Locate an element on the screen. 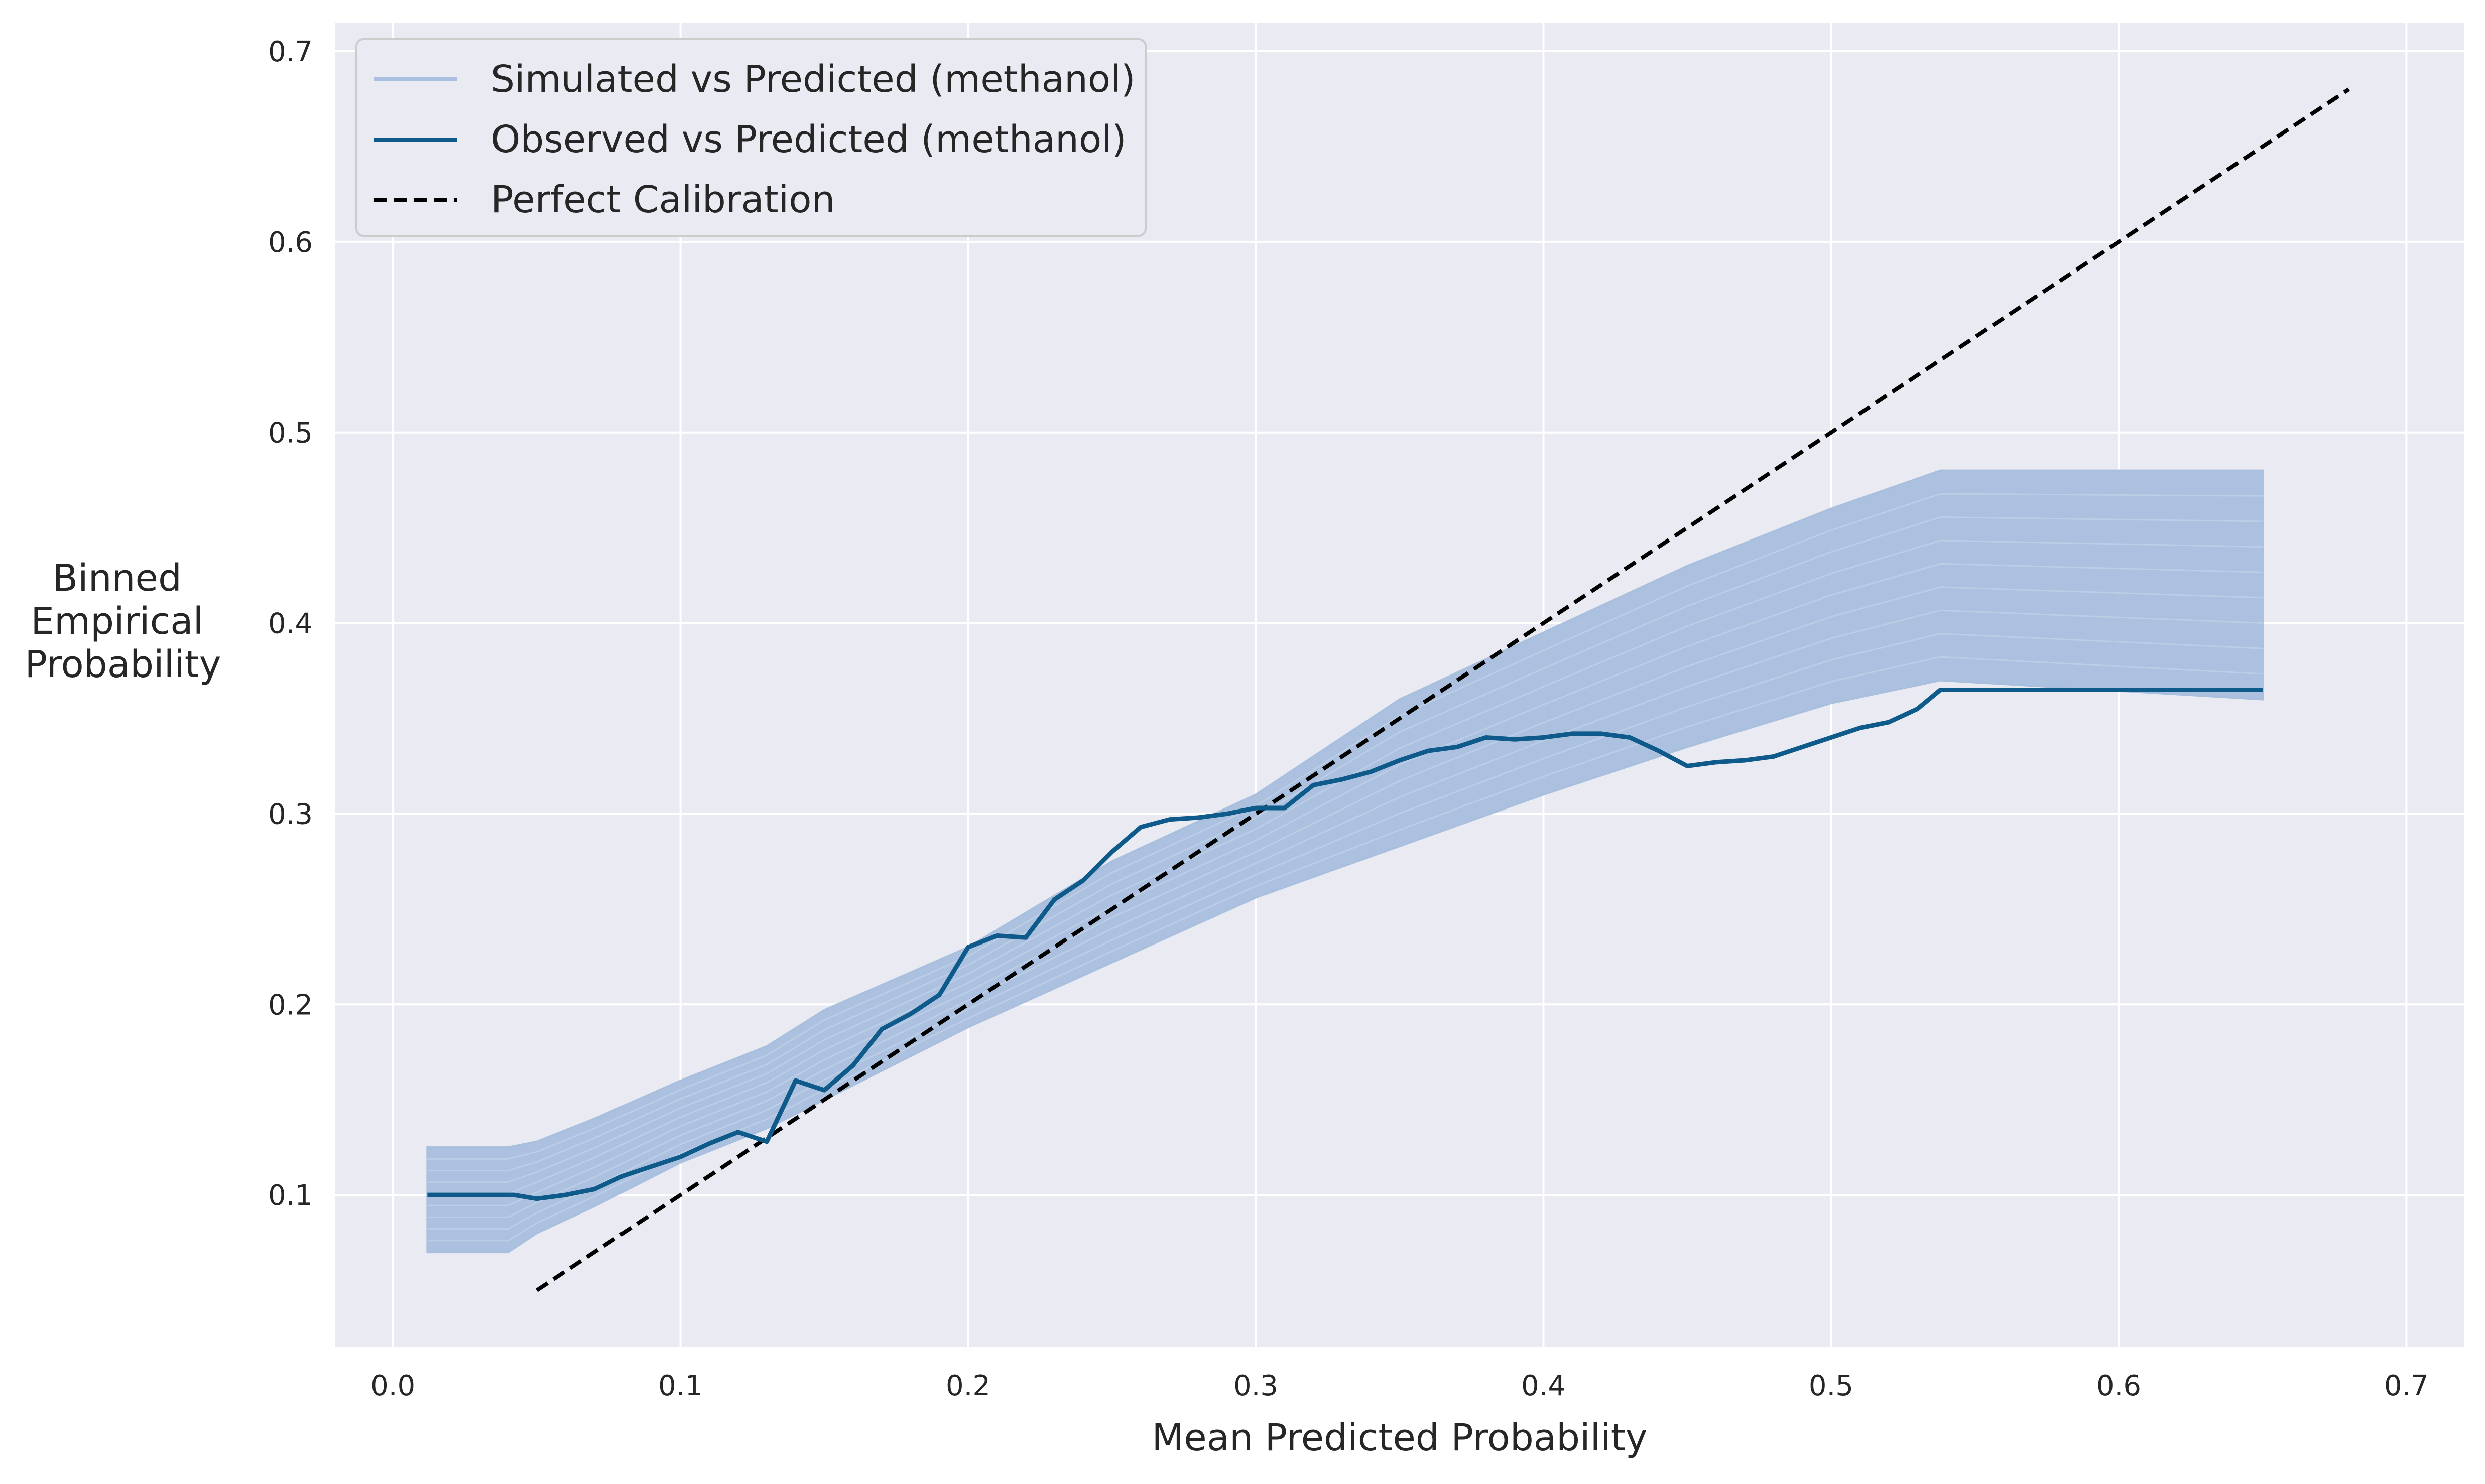 This screenshot has width=2485, height=1484. x-tick-labels: 0.0 0.1 0.2 0.3 0.4 0.5 0.6 0.7 is located at coordinates (1399, 1386).